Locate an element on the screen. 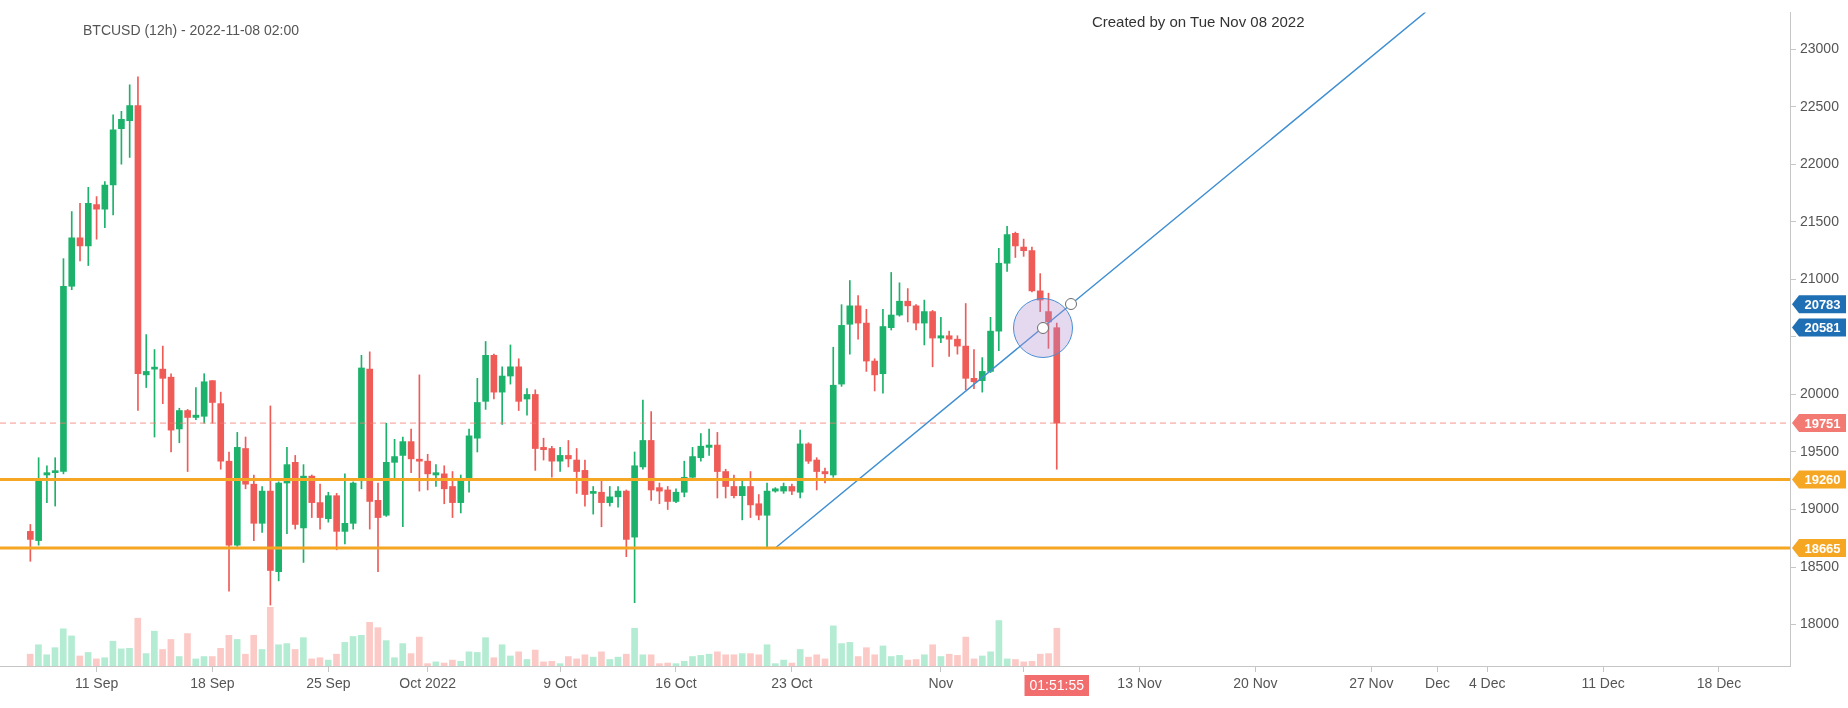 The width and height of the screenshot is (1848, 708). x-tick-label: 18 Dec is located at coordinates (1719, 683).